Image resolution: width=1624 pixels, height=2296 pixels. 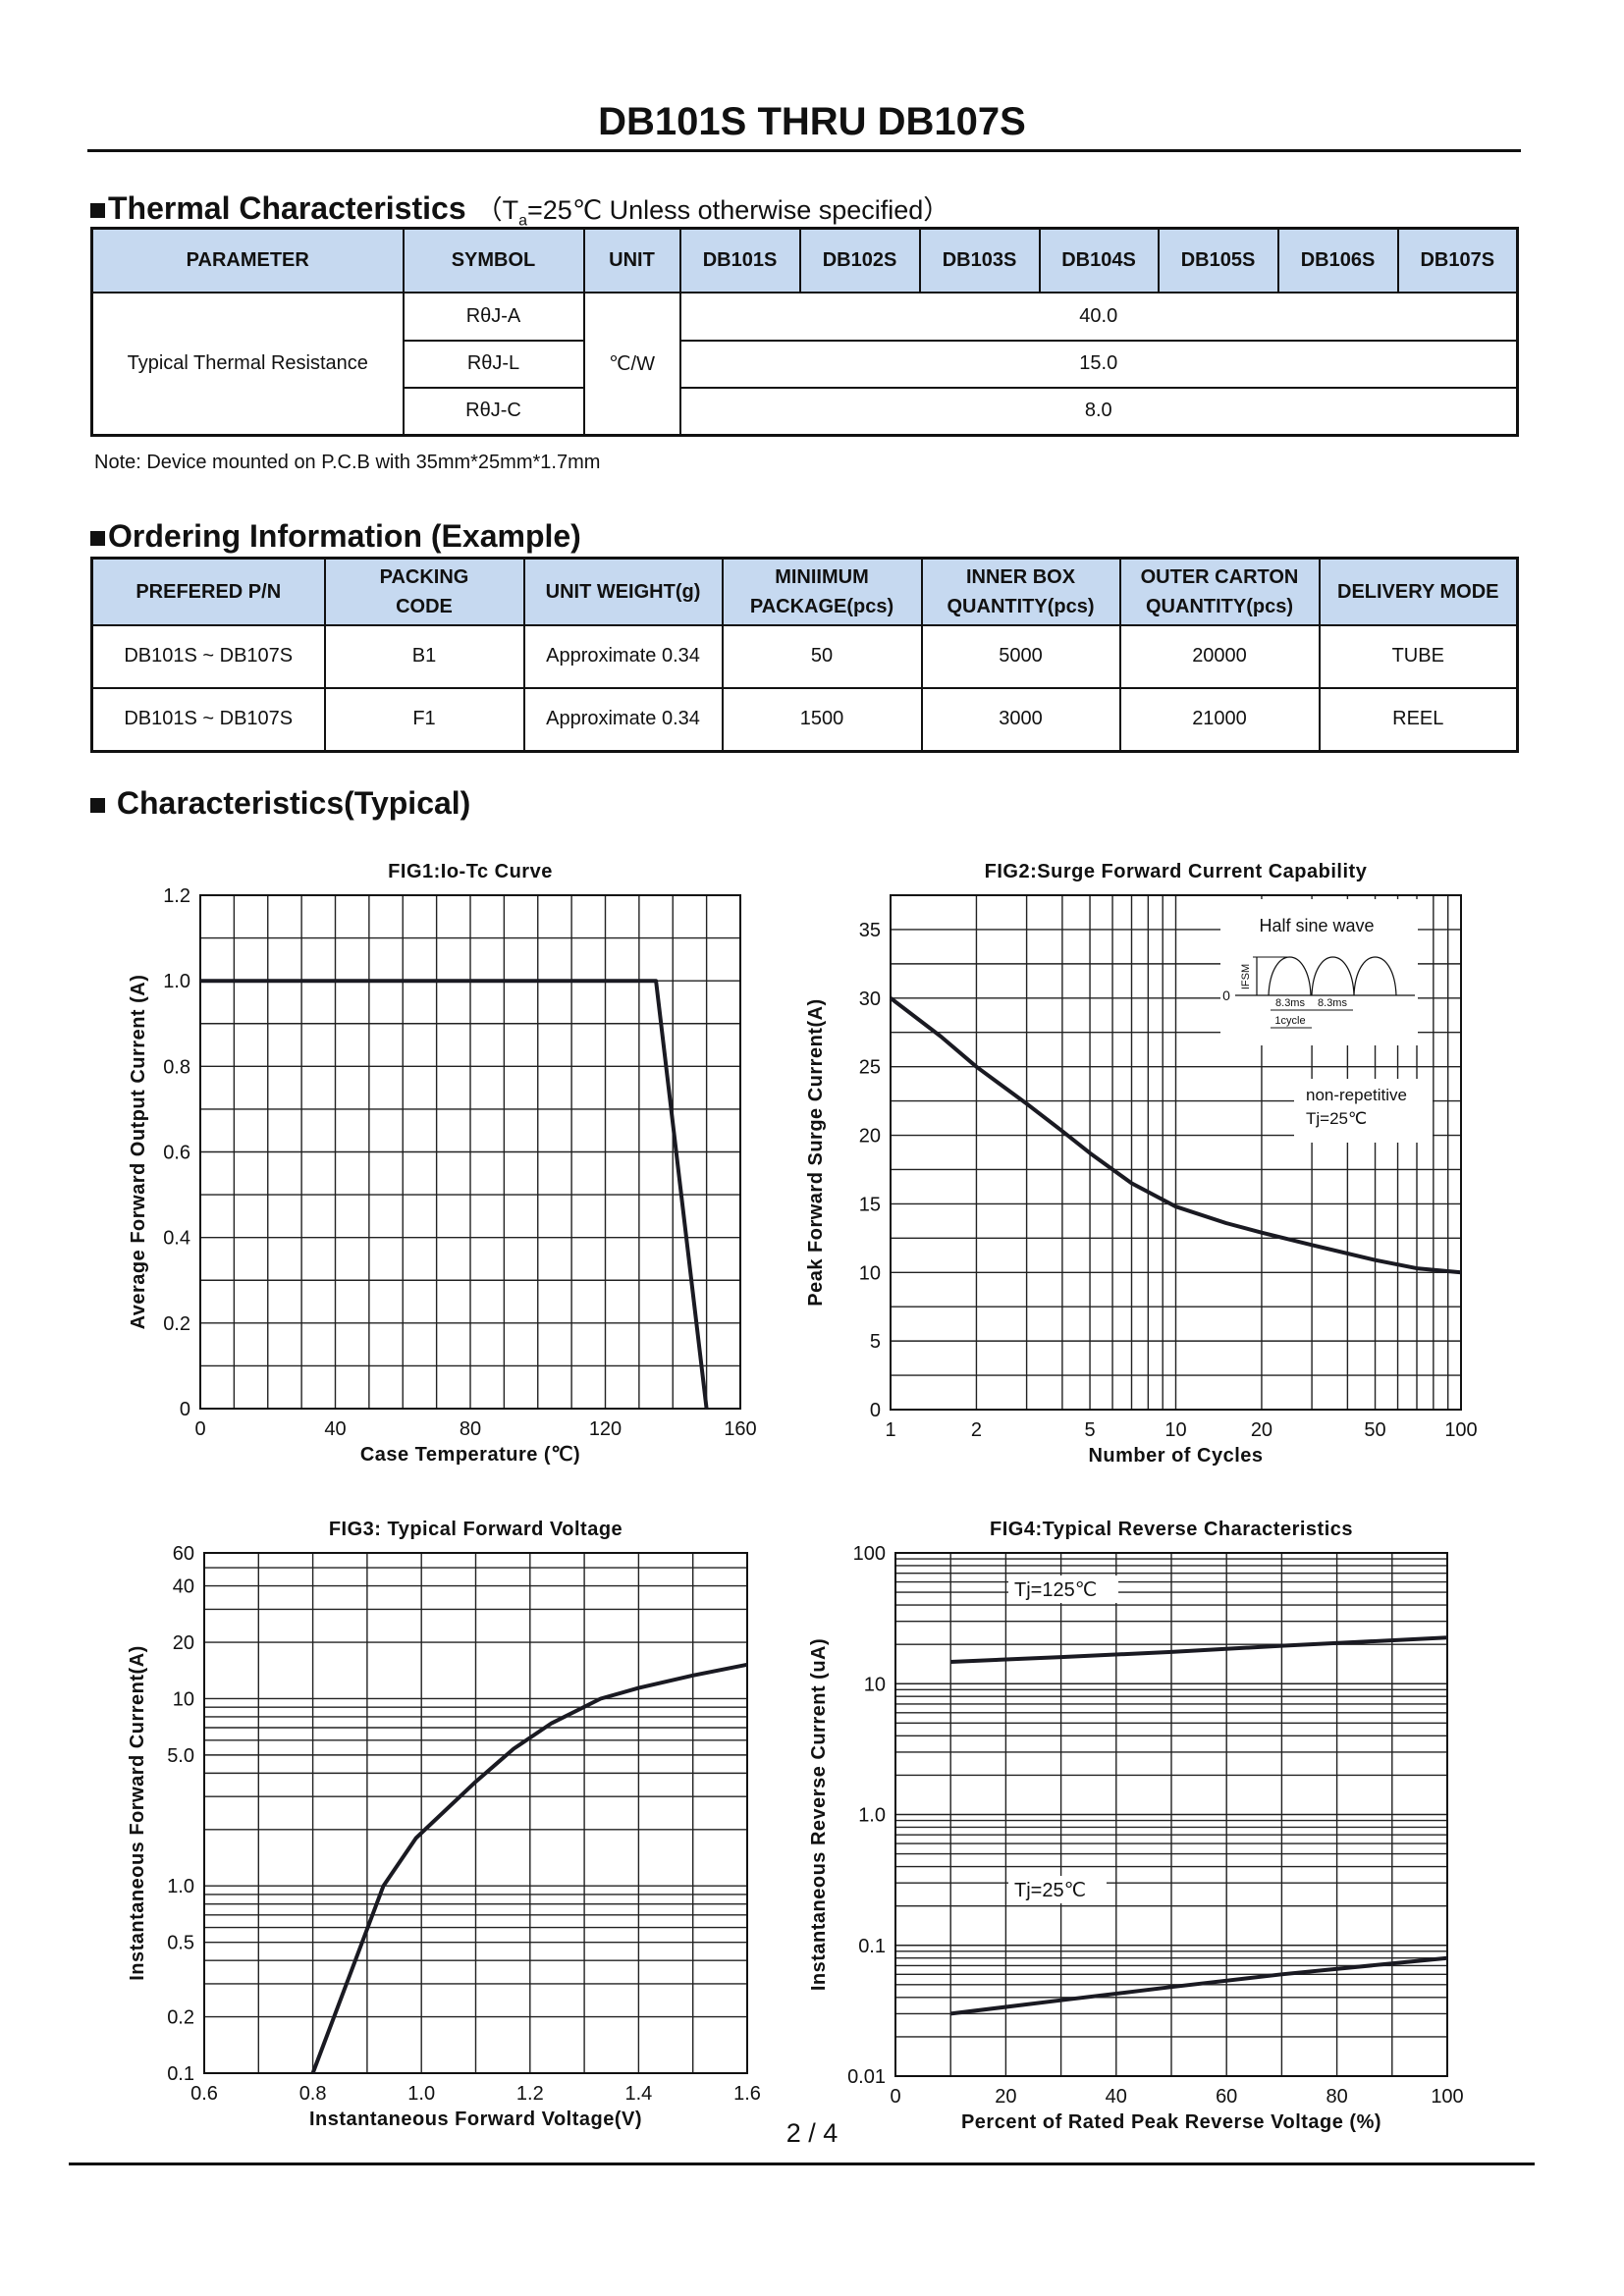 What do you see at coordinates (280, 803) in the screenshot?
I see `characteristics-heading: Characteristics(Typical)` at bounding box center [280, 803].